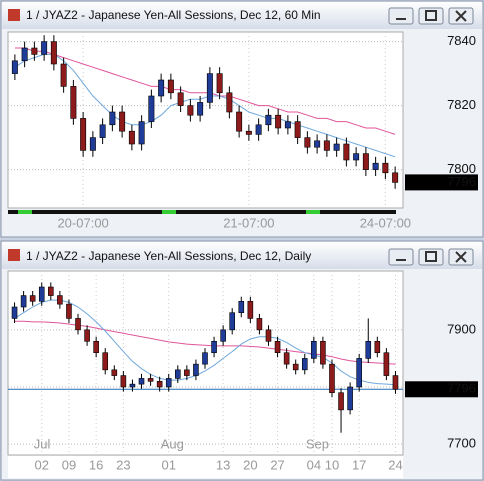 The image size is (484, 481). What do you see at coordinates (69, 464) in the screenshot?
I see `x-tick-label: 09` at bounding box center [69, 464].